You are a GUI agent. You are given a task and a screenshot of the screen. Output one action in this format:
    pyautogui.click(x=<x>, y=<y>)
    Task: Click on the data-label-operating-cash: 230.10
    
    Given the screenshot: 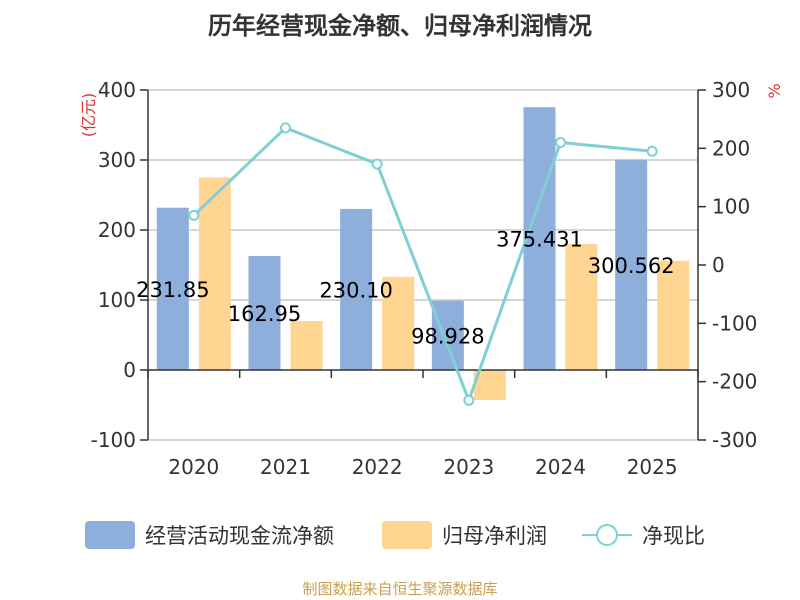 What is the action you would take?
    pyautogui.click(x=355, y=290)
    